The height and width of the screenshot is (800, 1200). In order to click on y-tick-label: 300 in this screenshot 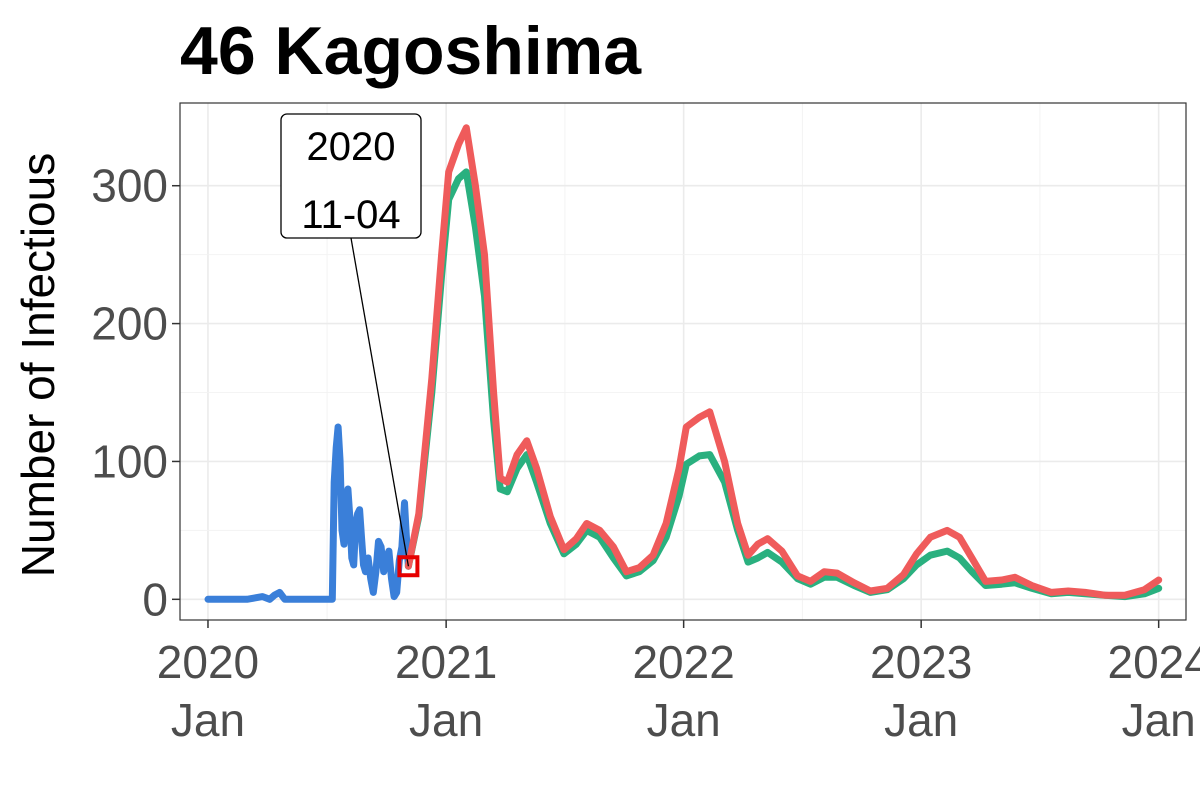, I will do `click(129, 186)`.